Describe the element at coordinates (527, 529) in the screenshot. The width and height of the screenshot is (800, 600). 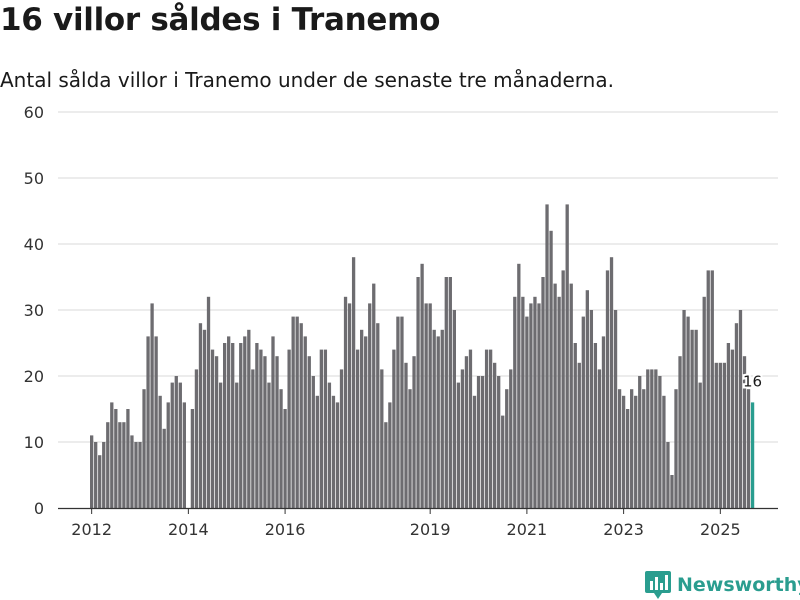
I see `x-tick-label: 2021` at that location.